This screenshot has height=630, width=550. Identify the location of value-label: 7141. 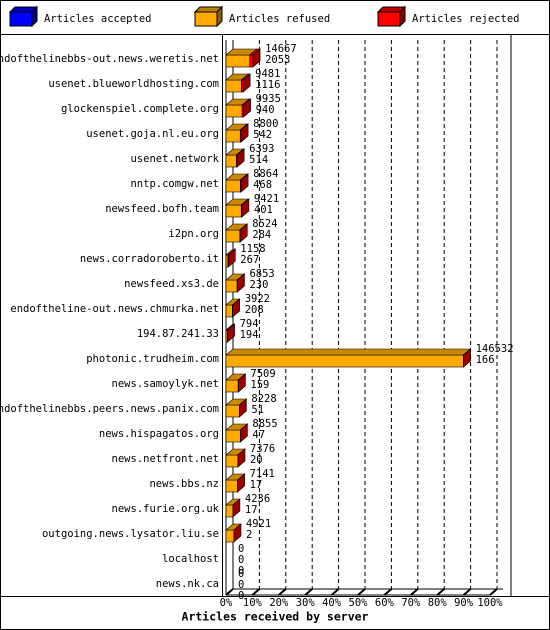
(262, 474).